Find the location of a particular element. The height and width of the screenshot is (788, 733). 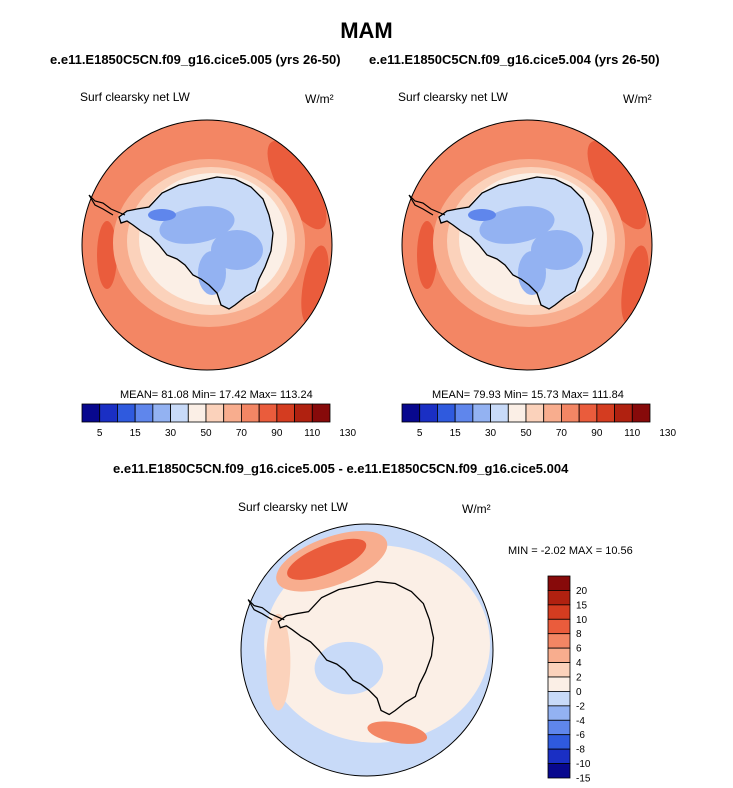

colorbar-tick-label: -2 is located at coordinates (580, 706).